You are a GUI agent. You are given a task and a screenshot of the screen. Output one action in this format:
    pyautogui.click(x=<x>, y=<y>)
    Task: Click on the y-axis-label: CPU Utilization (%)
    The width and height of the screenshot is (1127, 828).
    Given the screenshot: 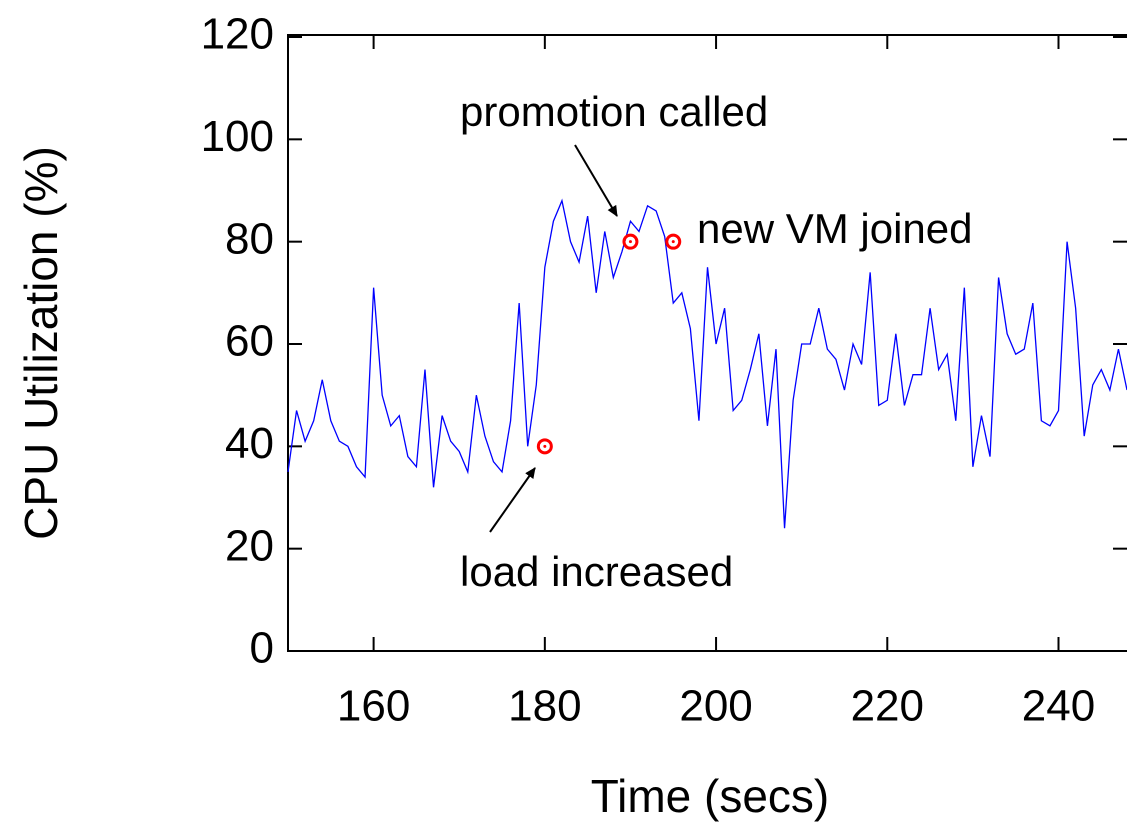 What is the action you would take?
    pyautogui.click(x=41, y=343)
    